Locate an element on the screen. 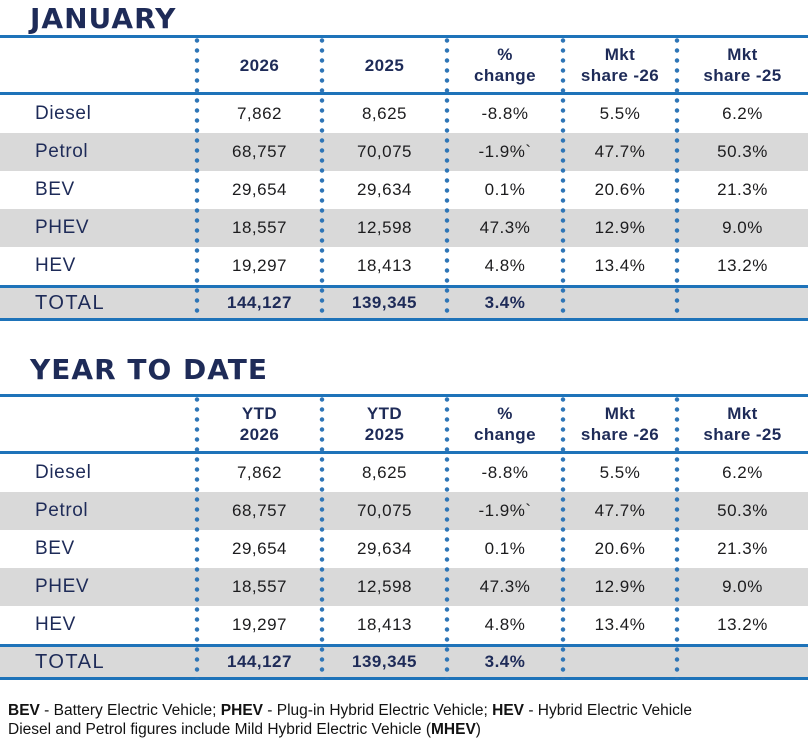 The height and width of the screenshot is (741, 808). year-to-date-title: YEAR TO DATE is located at coordinates (149, 369).